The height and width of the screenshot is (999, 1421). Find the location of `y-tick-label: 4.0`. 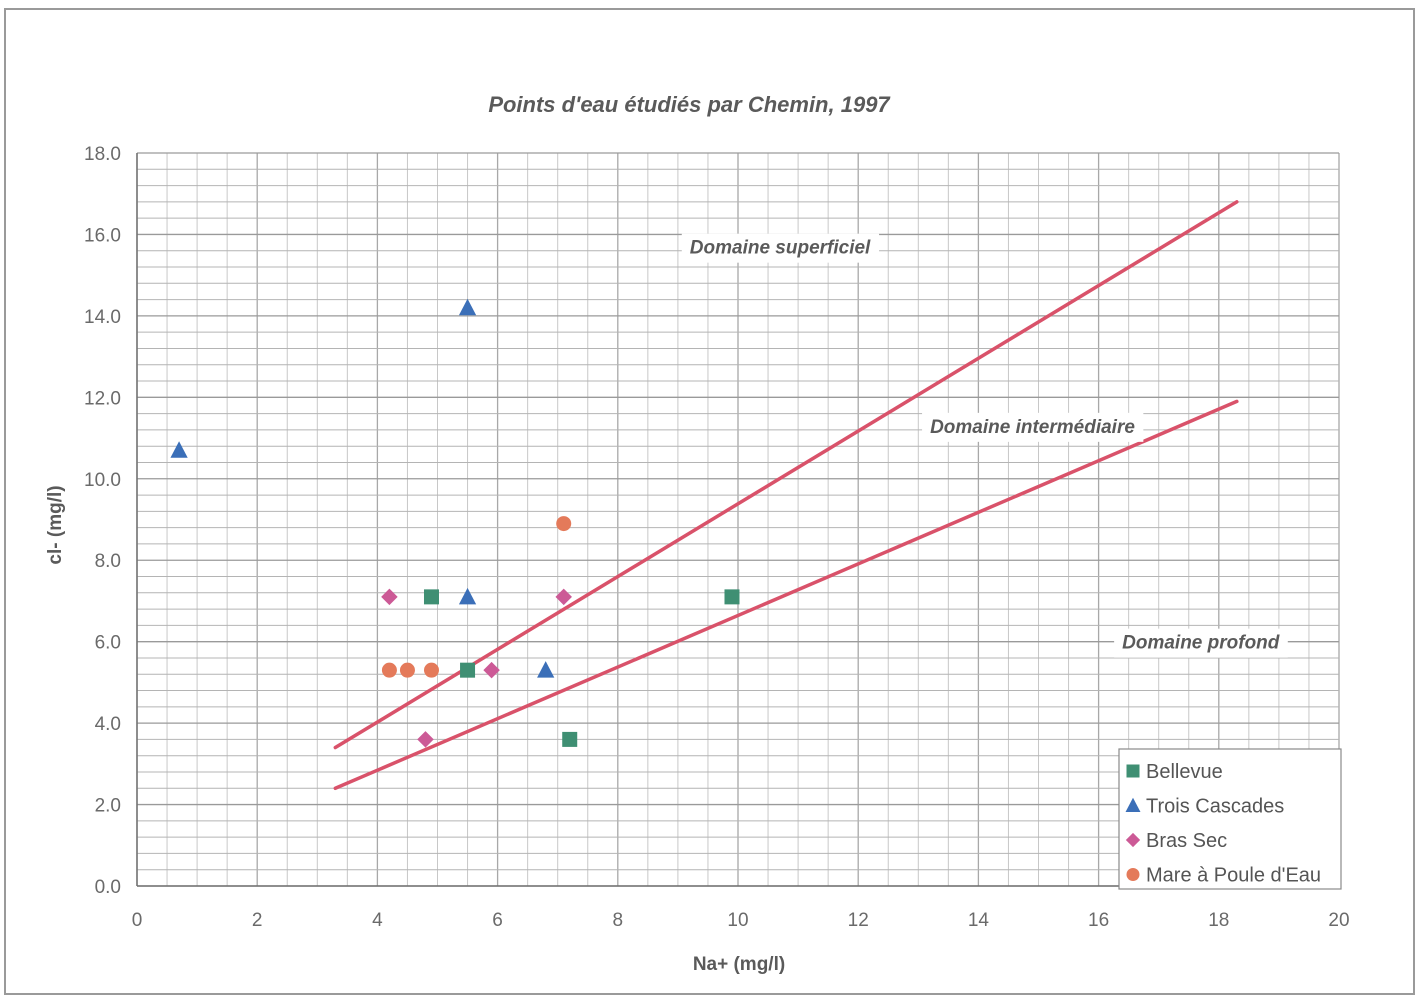

y-tick-label: 4.0 is located at coordinates (108, 724).